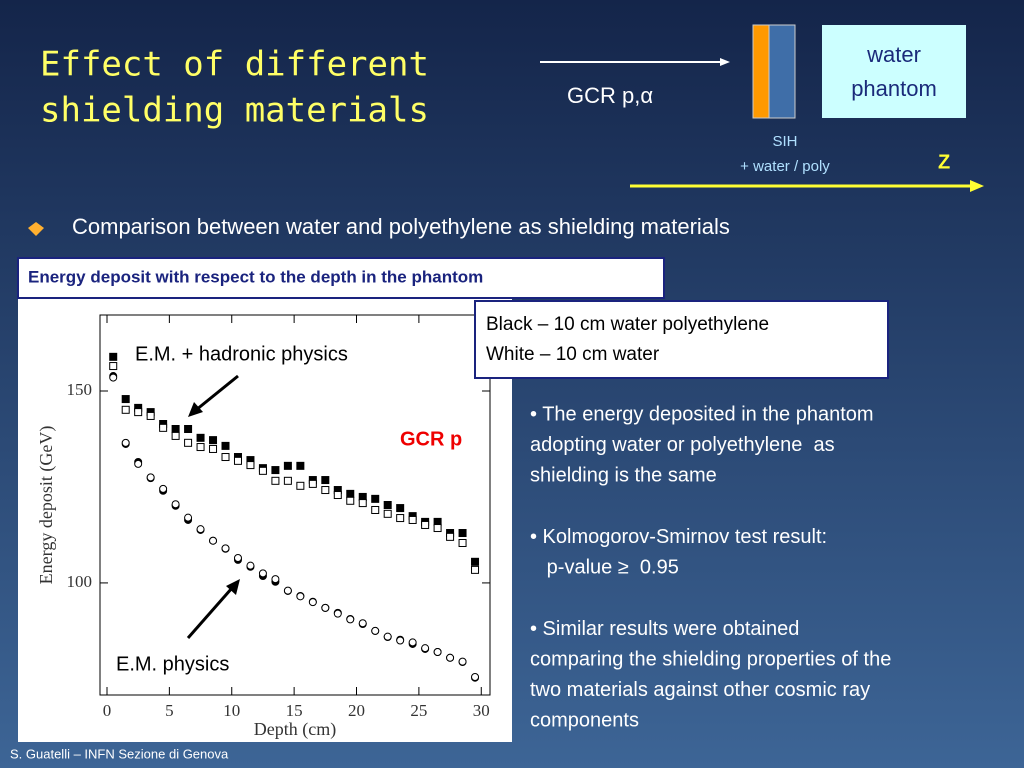 The width and height of the screenshot is (1024, 768). I want to click on z-axis-head, so click(977, 186).